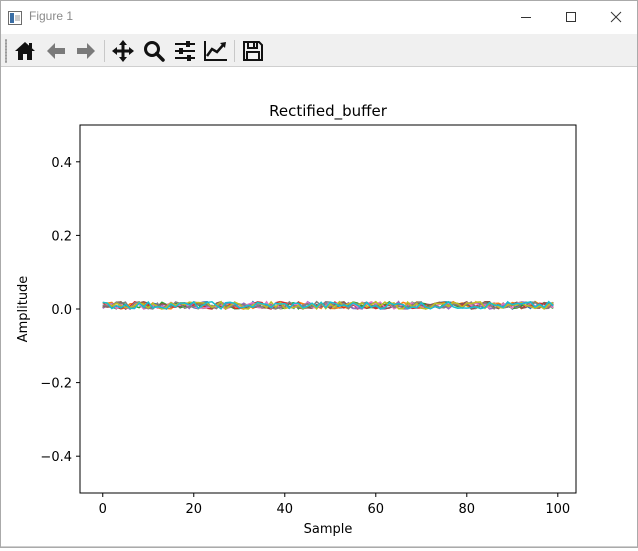 This screenshot has height=551, width=638. I want to click on arrow-left-icon, so click(56, 51).